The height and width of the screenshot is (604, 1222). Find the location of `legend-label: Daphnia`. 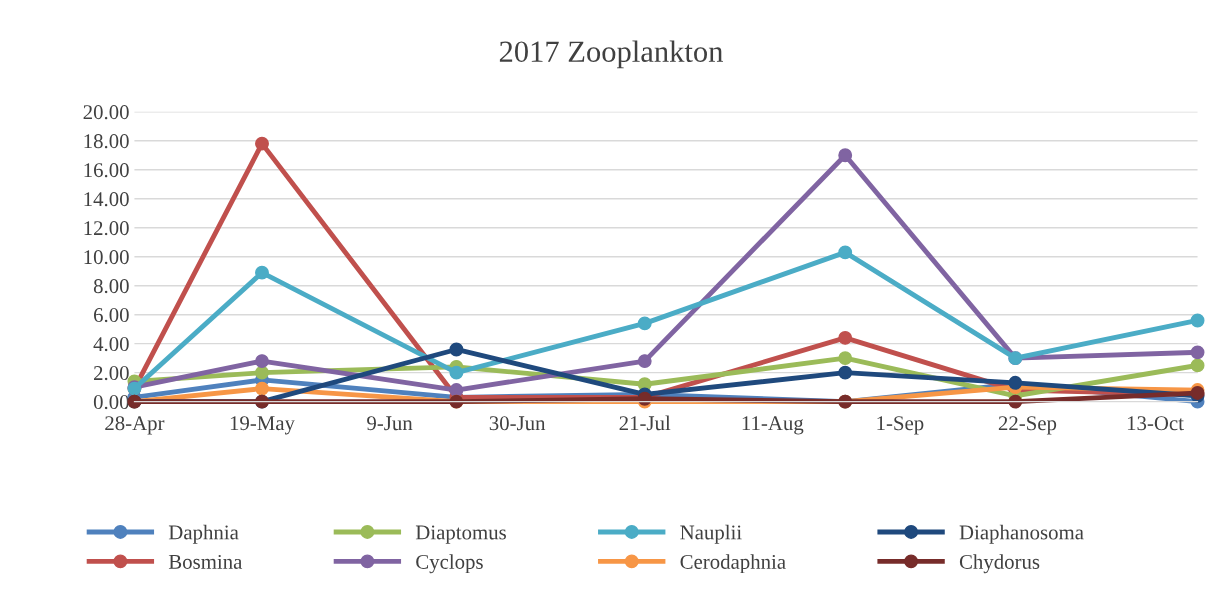

legend-label: Daphnia is located at coordinates (203, 534).